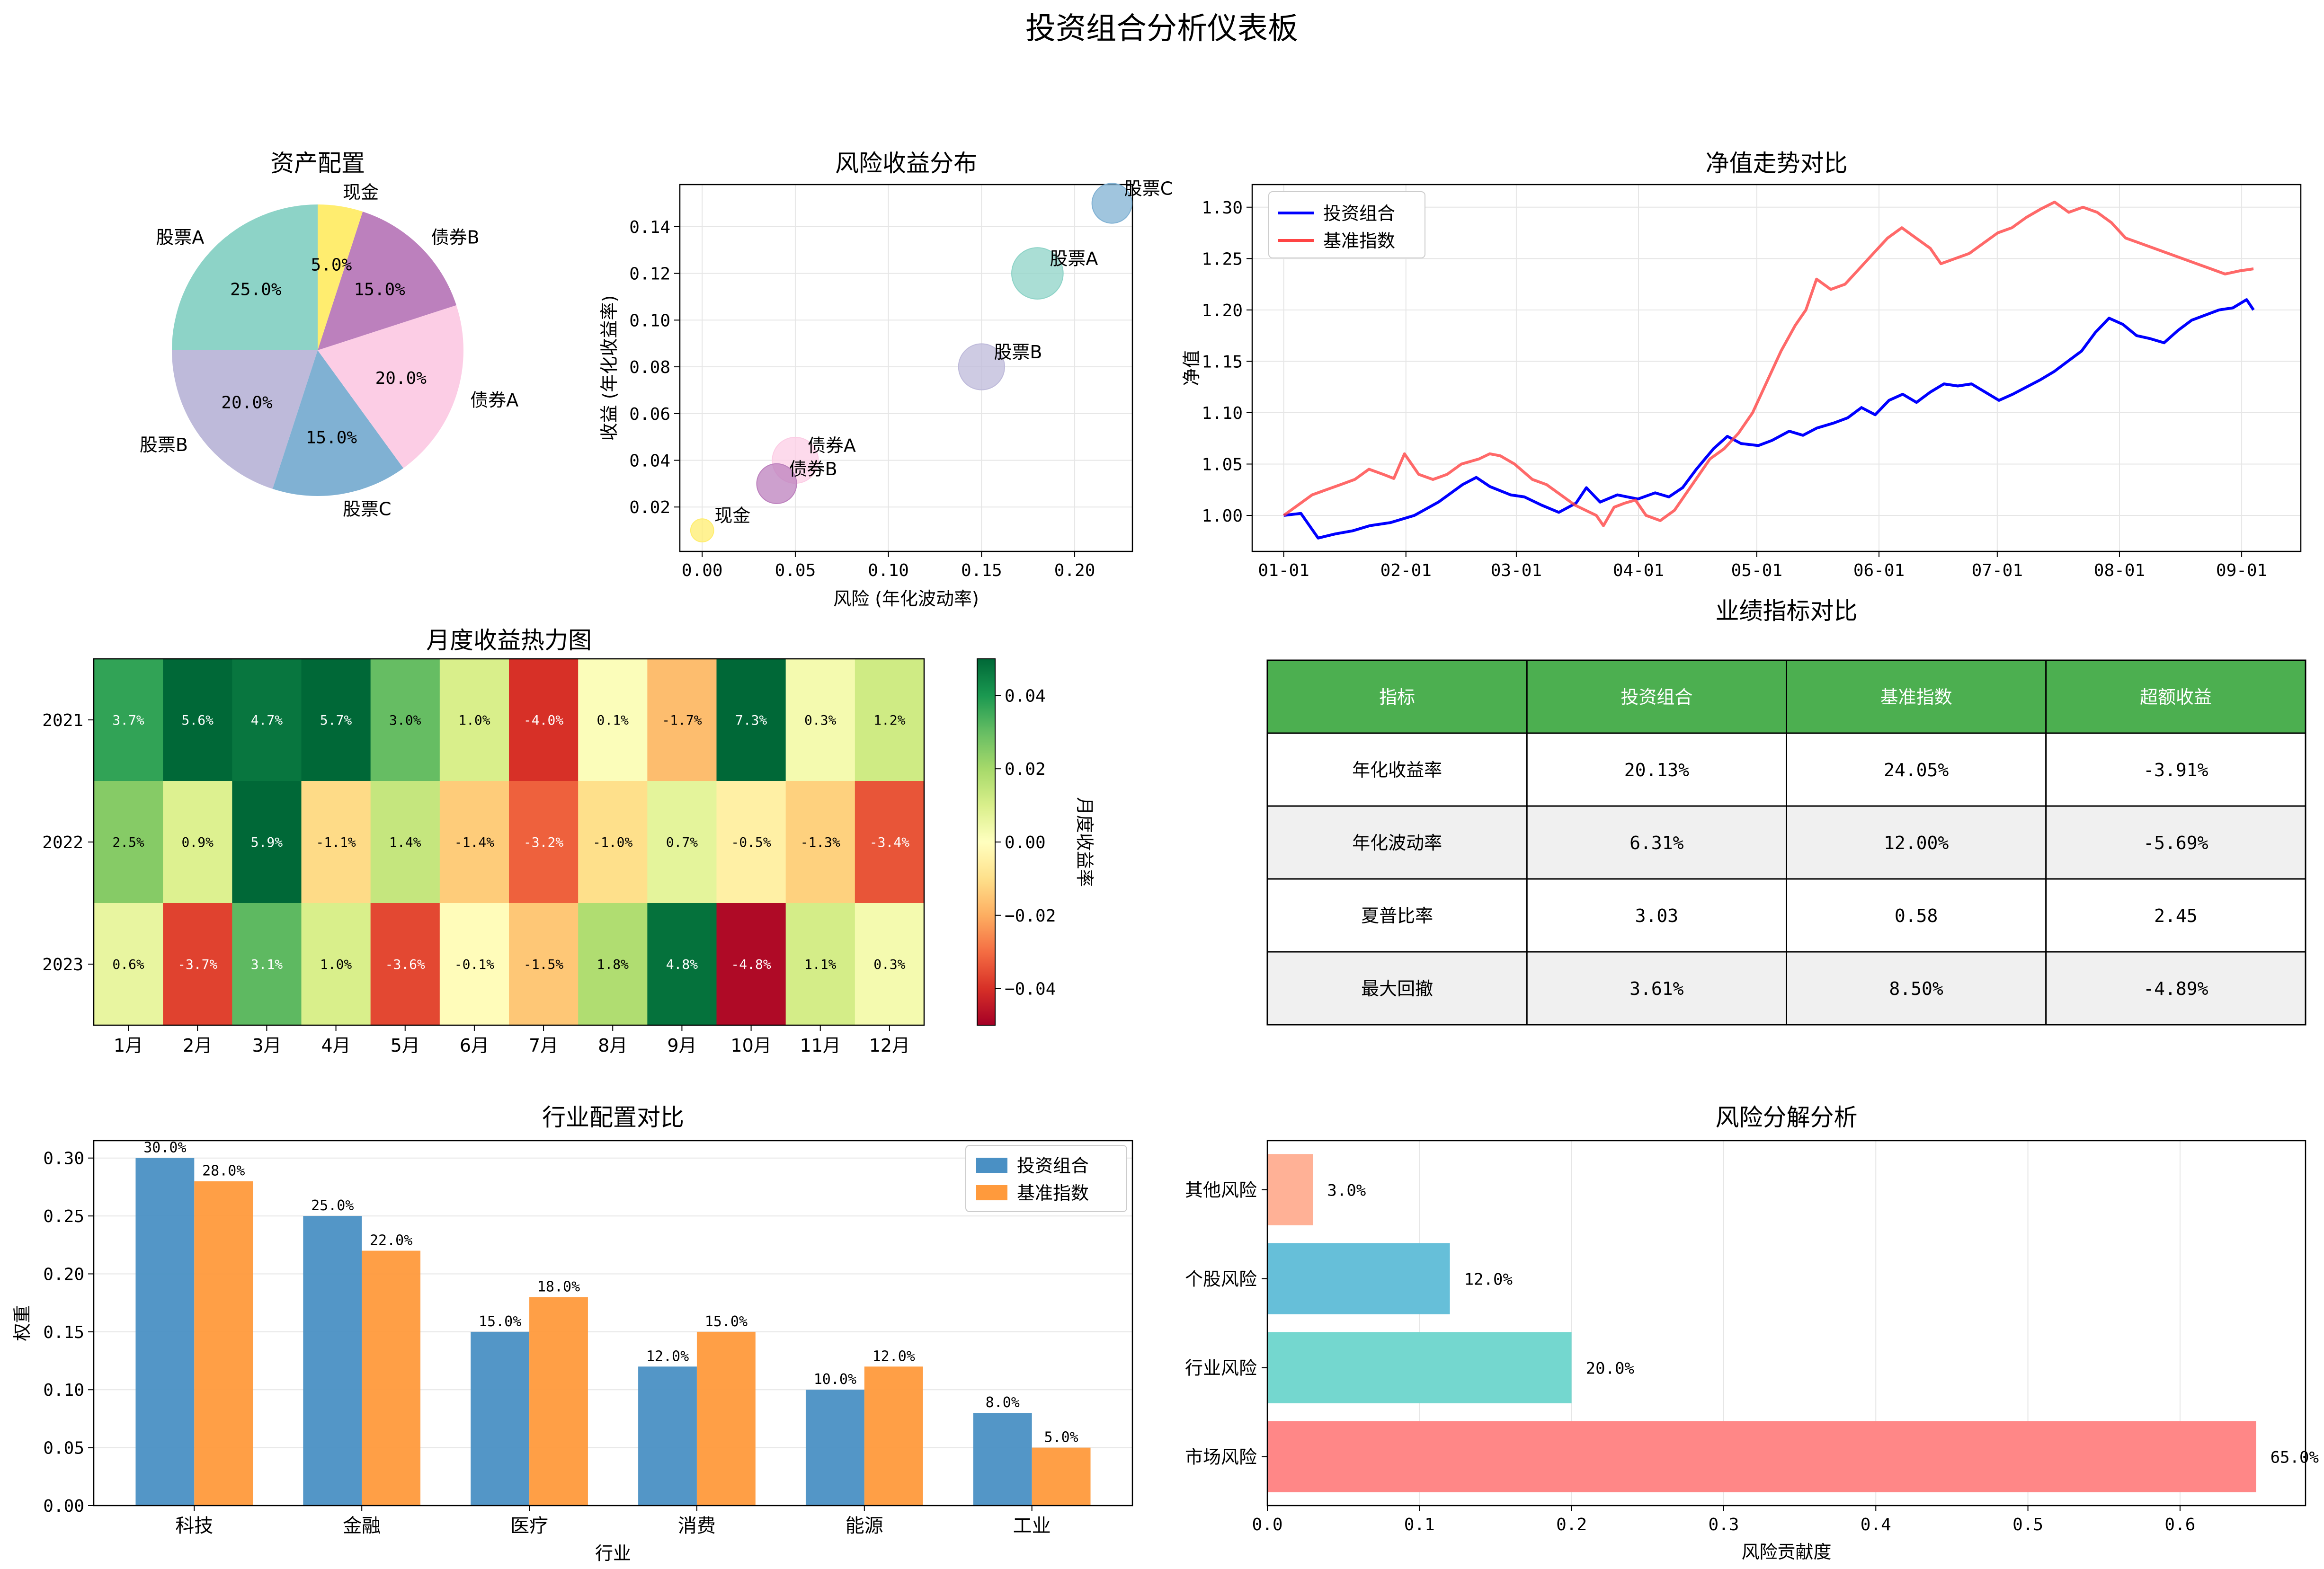 Image resolution: width=2324 pixels, height=1569 pixels. I want to click on heatmap-cell-value: 1.8%, so click(613, 964).